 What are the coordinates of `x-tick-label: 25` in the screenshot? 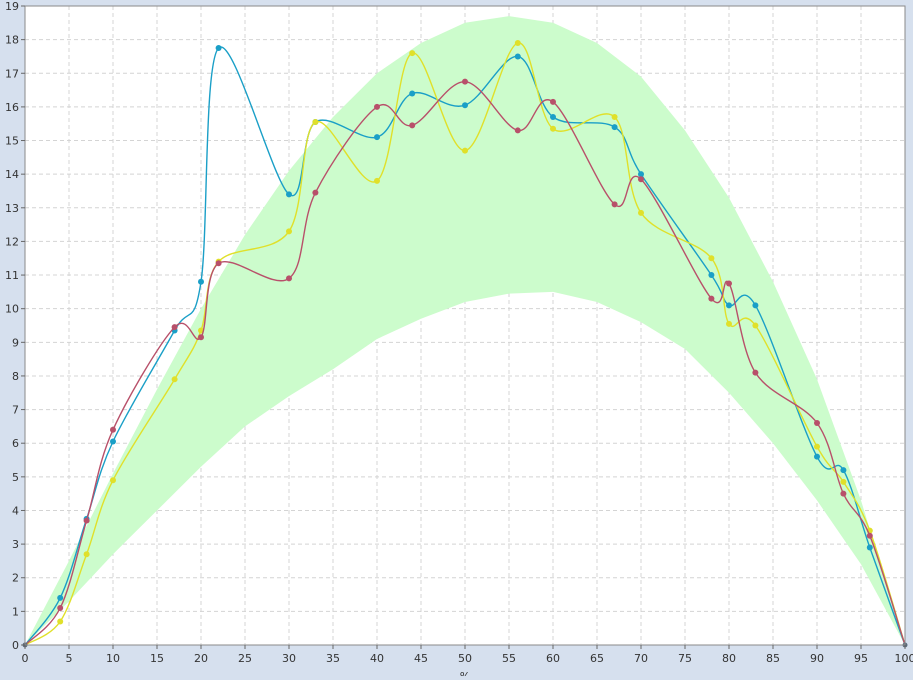 It's located at (245, 658).